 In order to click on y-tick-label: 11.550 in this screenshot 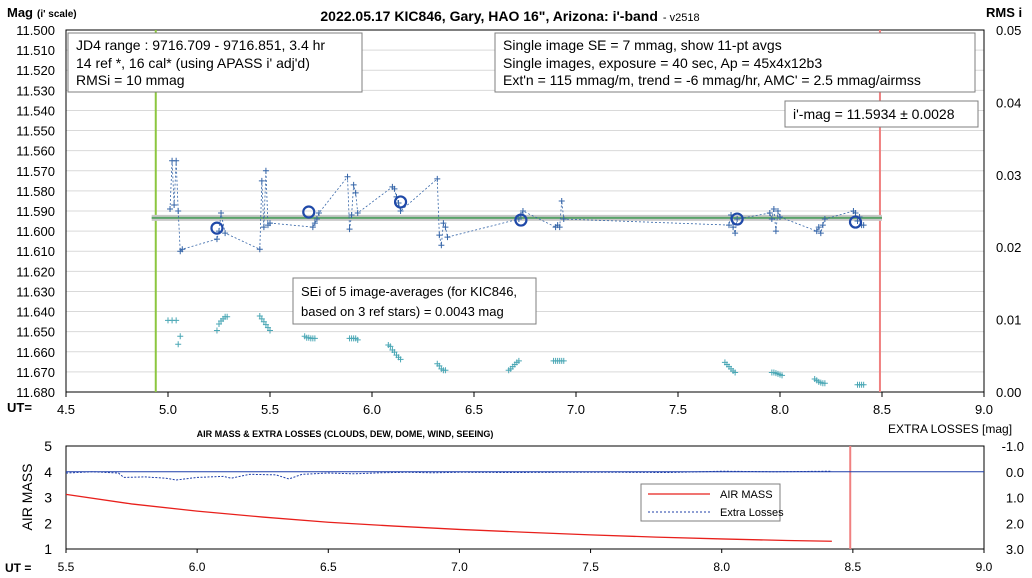, I will do `click(35, 131)`.